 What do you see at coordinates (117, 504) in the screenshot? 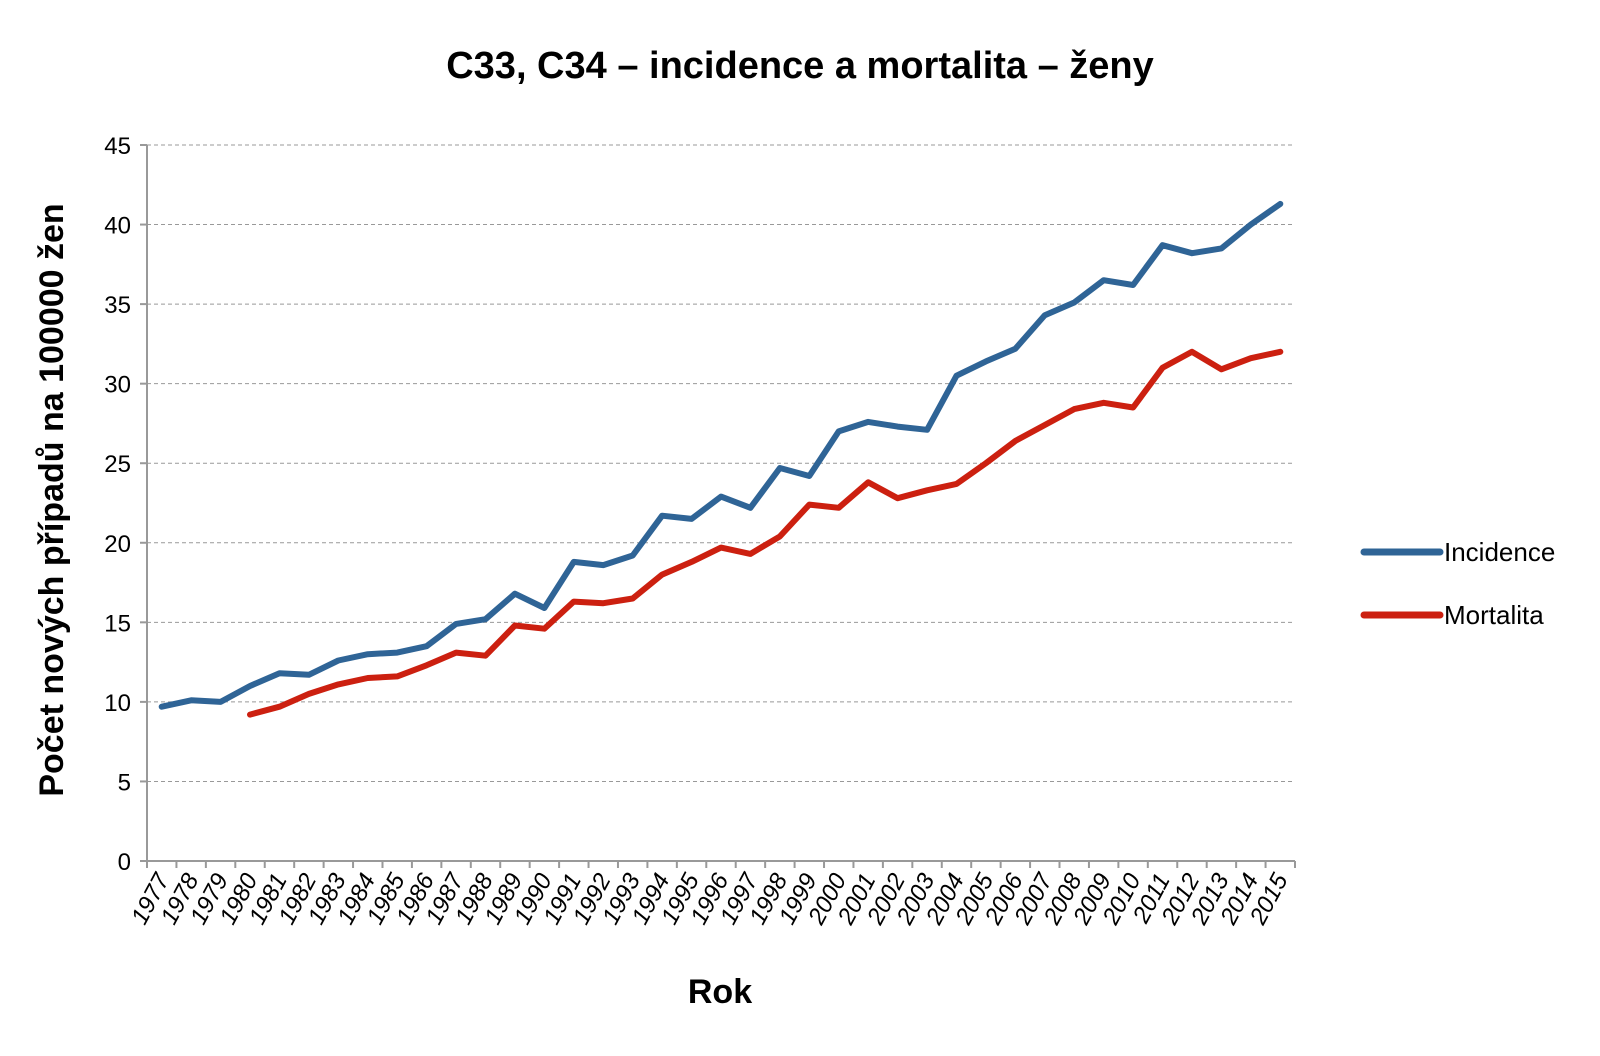
I see `y-tick-labels: 0 5 10 15 20 25 30 35 40 45` at bounding box center [117, 504].